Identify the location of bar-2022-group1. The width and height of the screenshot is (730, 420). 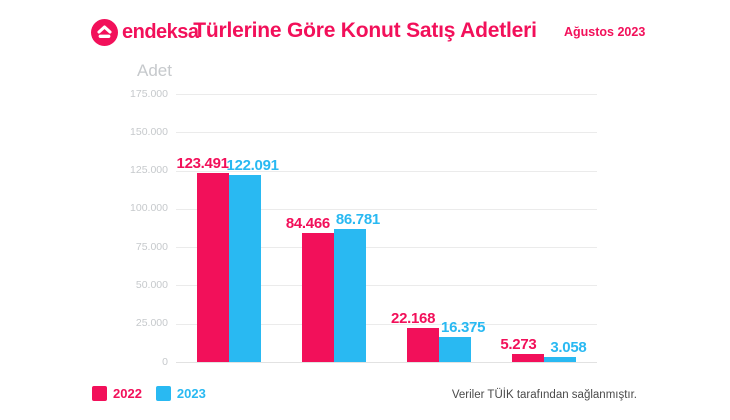
(212, 267).